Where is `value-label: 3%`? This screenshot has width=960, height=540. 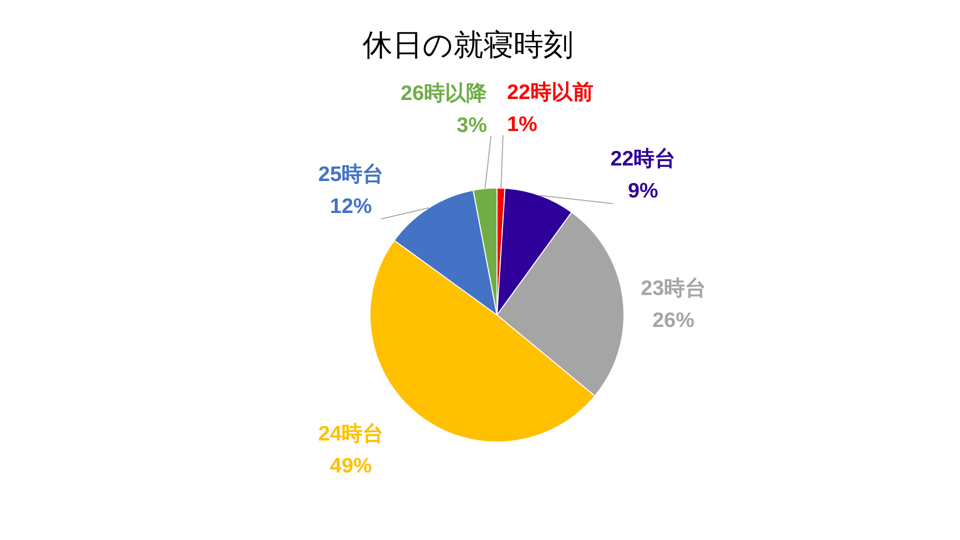
value-label: 3% is located at coordinates (471, 126).